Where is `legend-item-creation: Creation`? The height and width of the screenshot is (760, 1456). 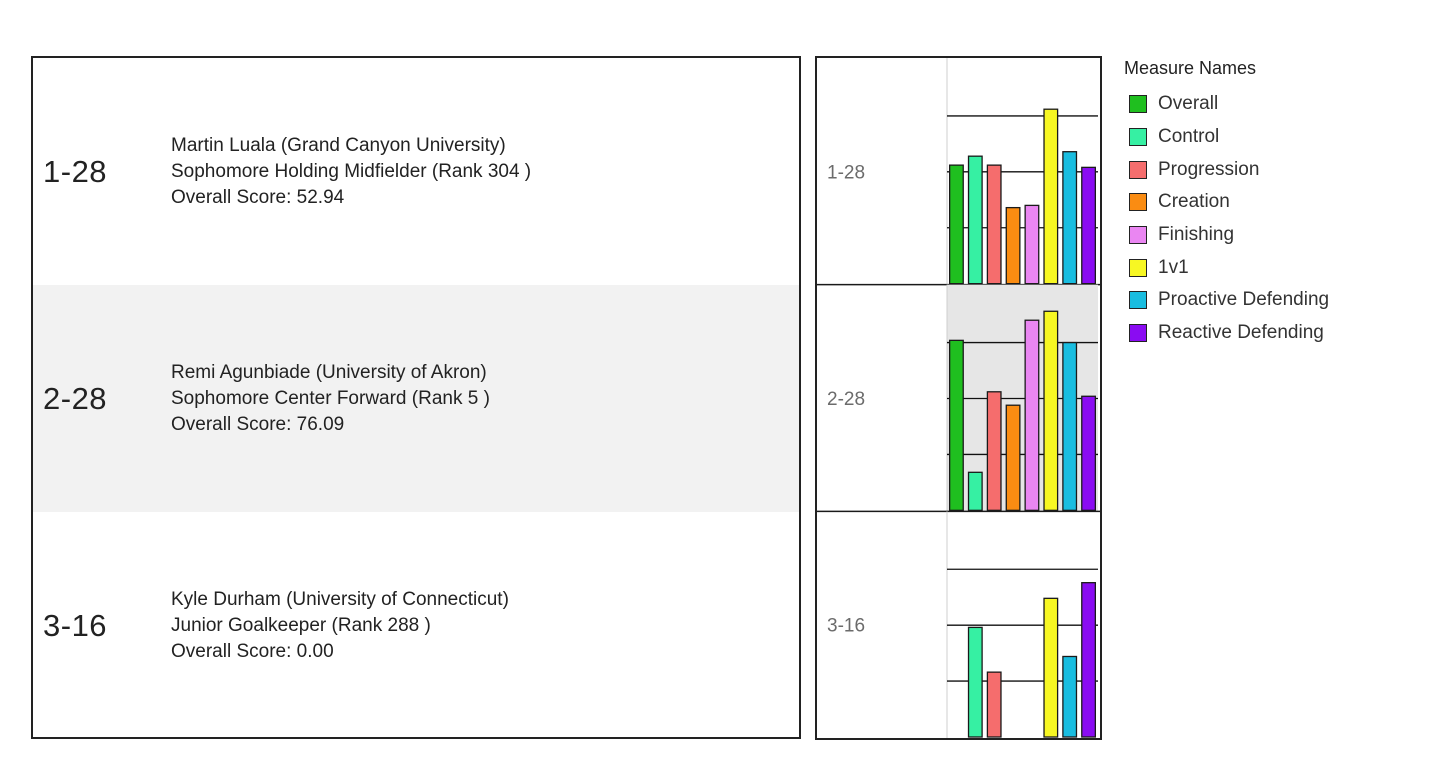
legend-item-creation: Creation is located at coordinates (1284, 202).